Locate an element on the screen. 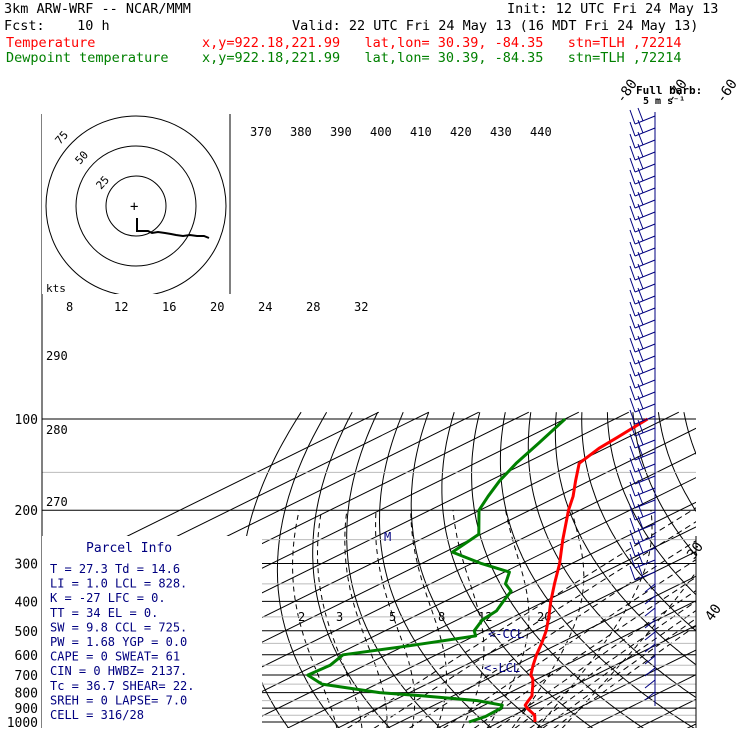  pressure-tick-label: 300 is located at coordinates (26, 565).